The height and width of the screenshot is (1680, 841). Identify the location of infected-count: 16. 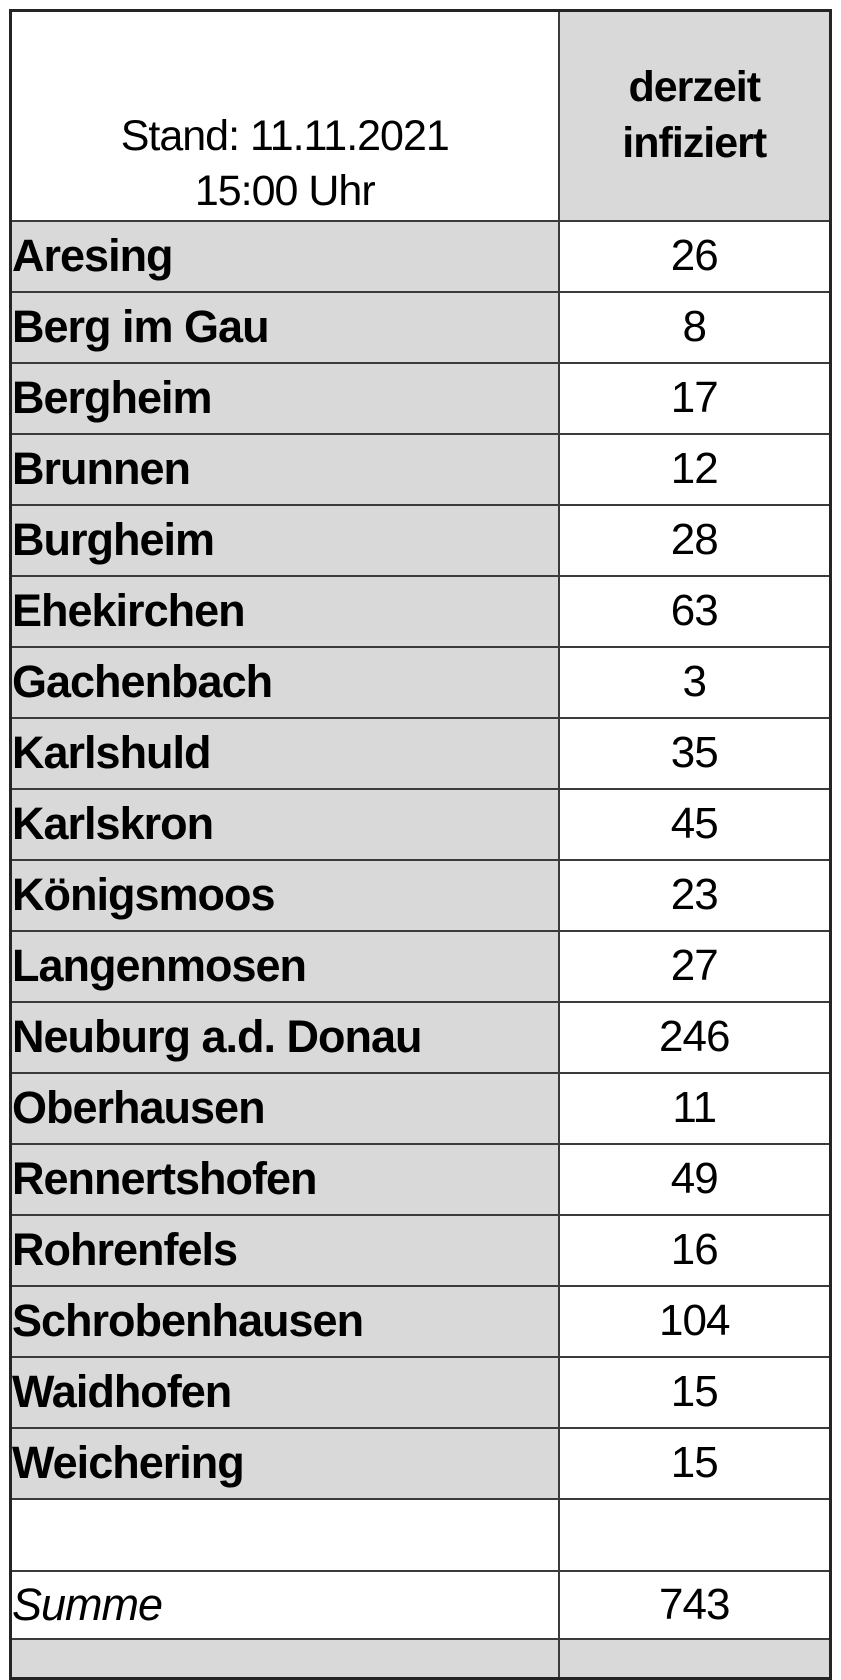
(694, 1250).